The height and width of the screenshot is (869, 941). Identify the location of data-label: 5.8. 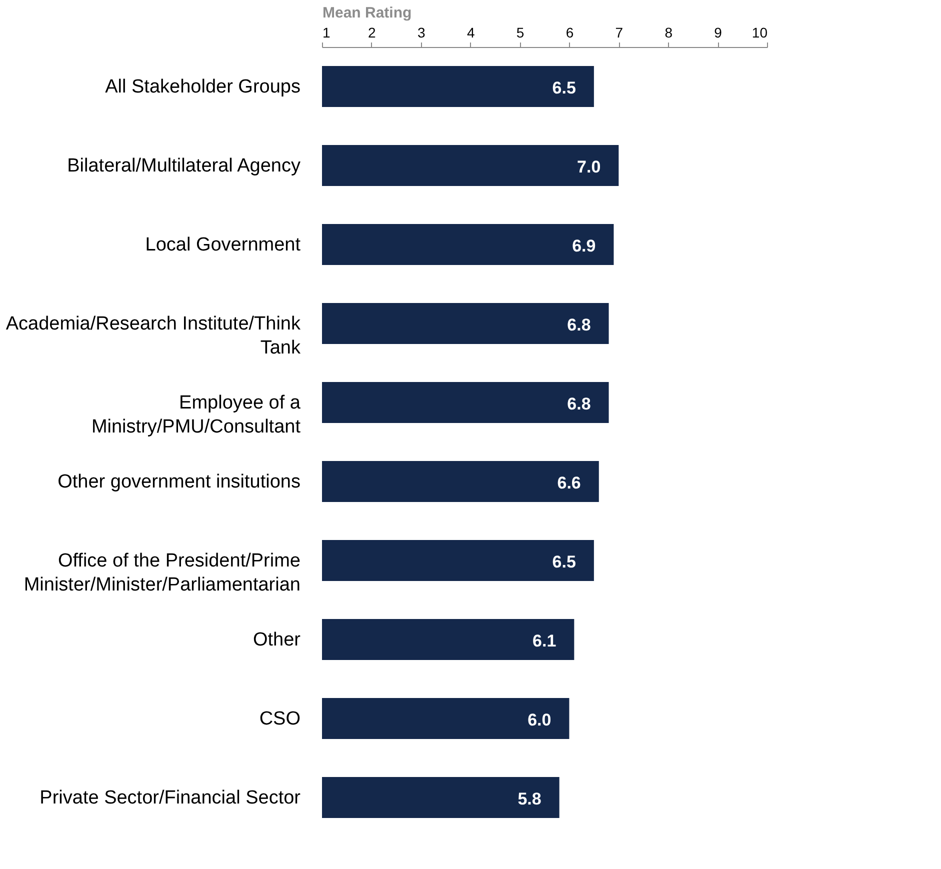
(530, 799).